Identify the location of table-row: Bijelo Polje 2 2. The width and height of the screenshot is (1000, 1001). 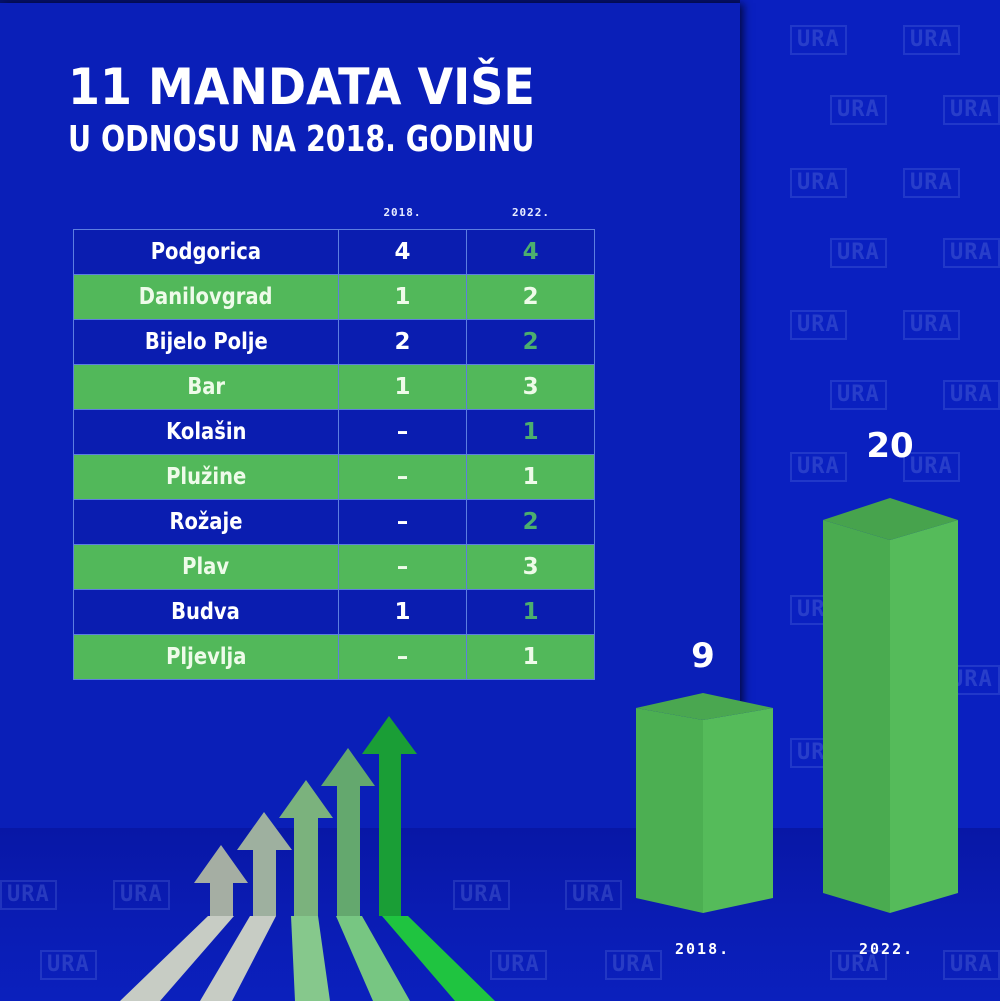
(334, 342).